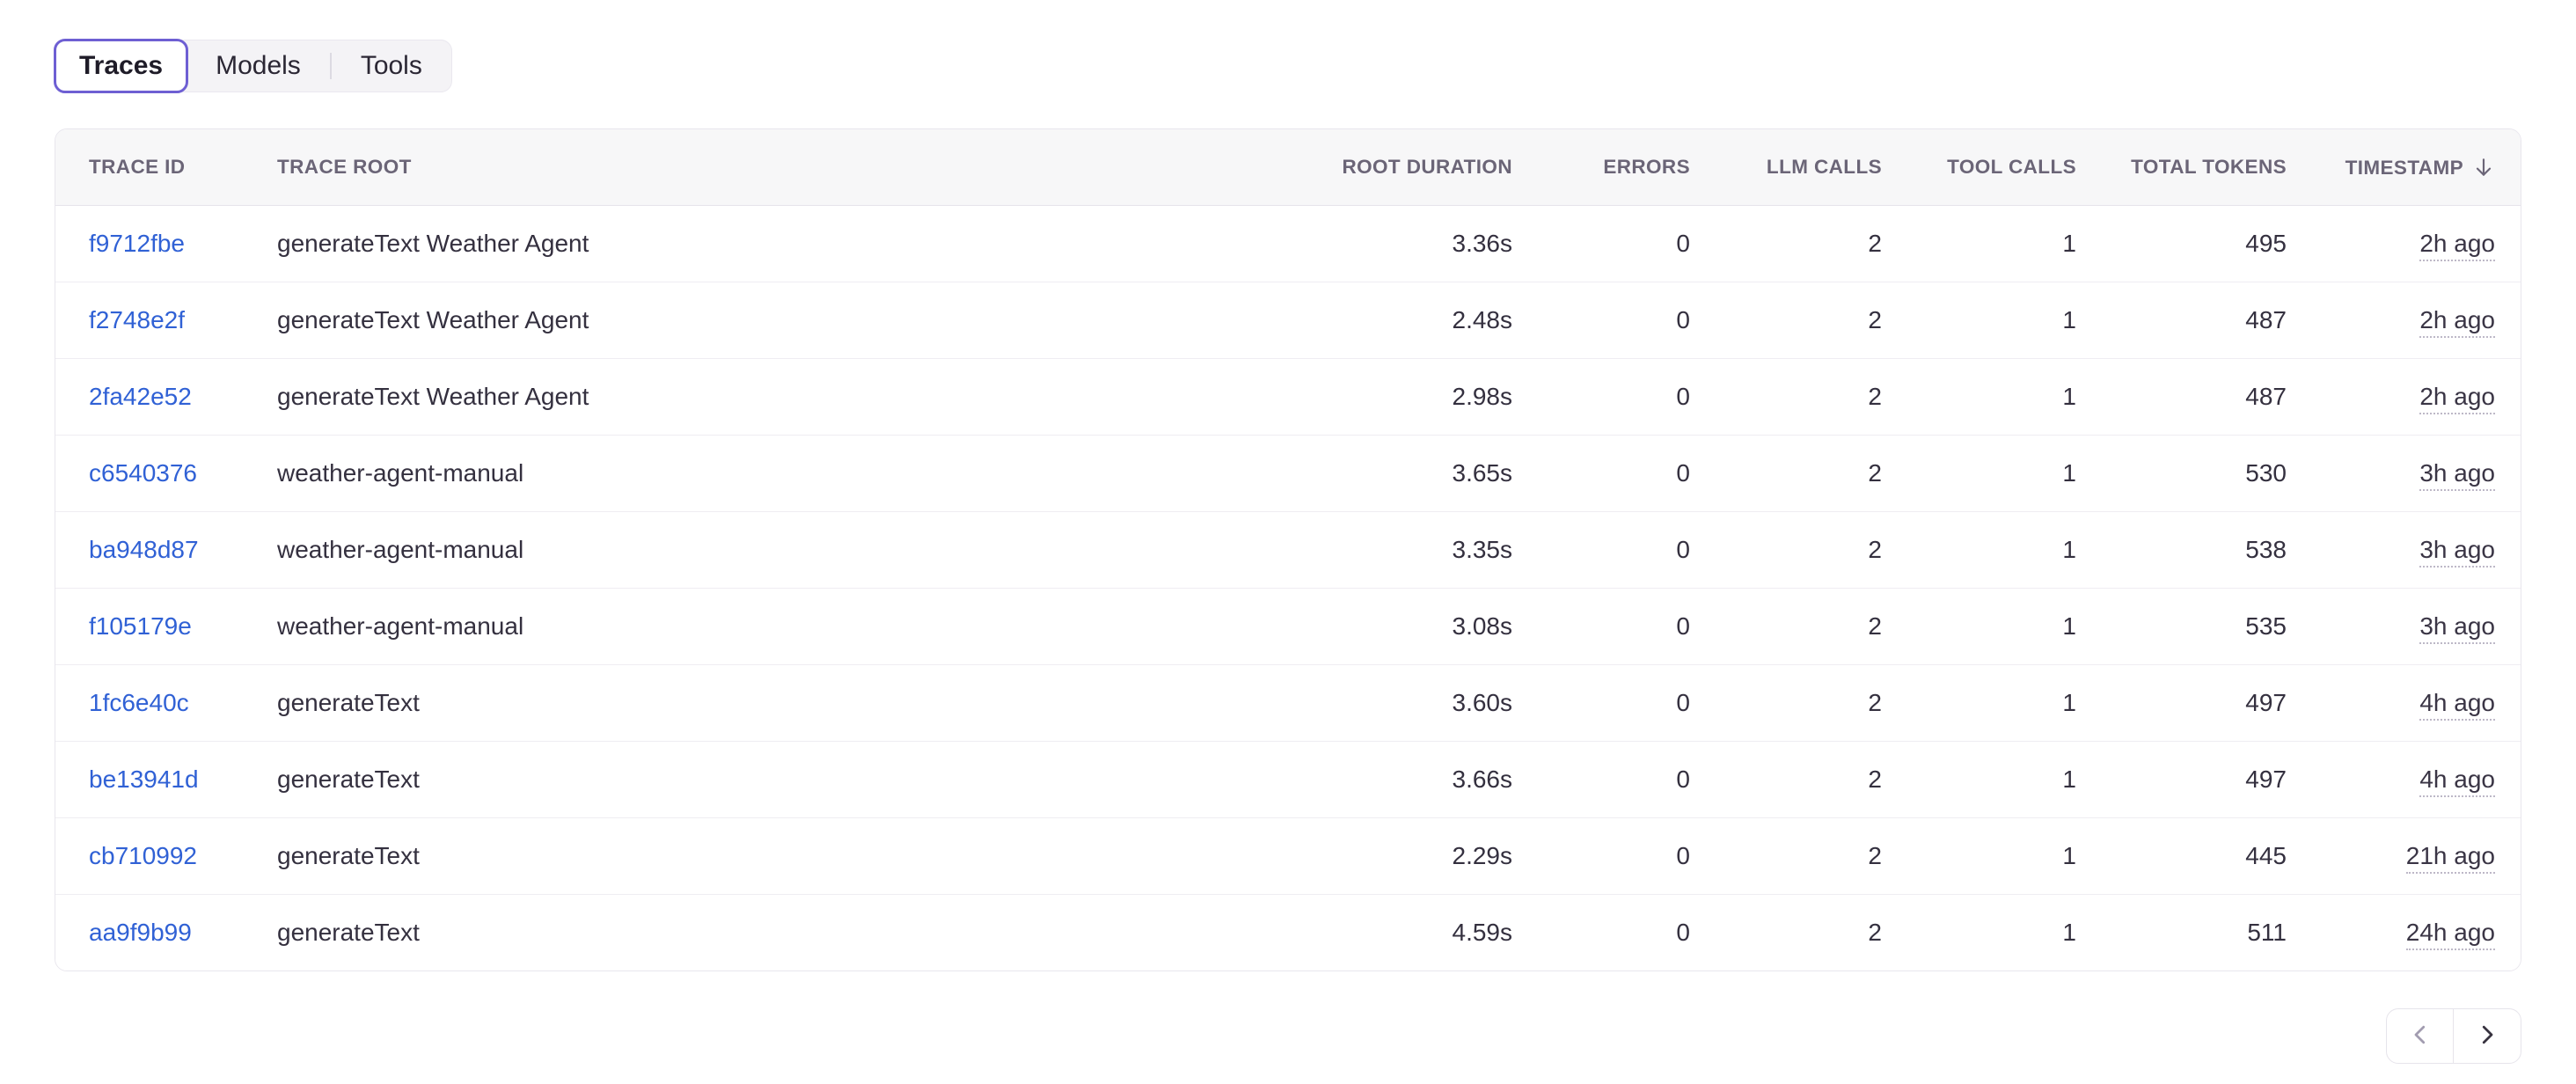  I want to click on trace-id-link: f9712fbe, so click(137, 243).